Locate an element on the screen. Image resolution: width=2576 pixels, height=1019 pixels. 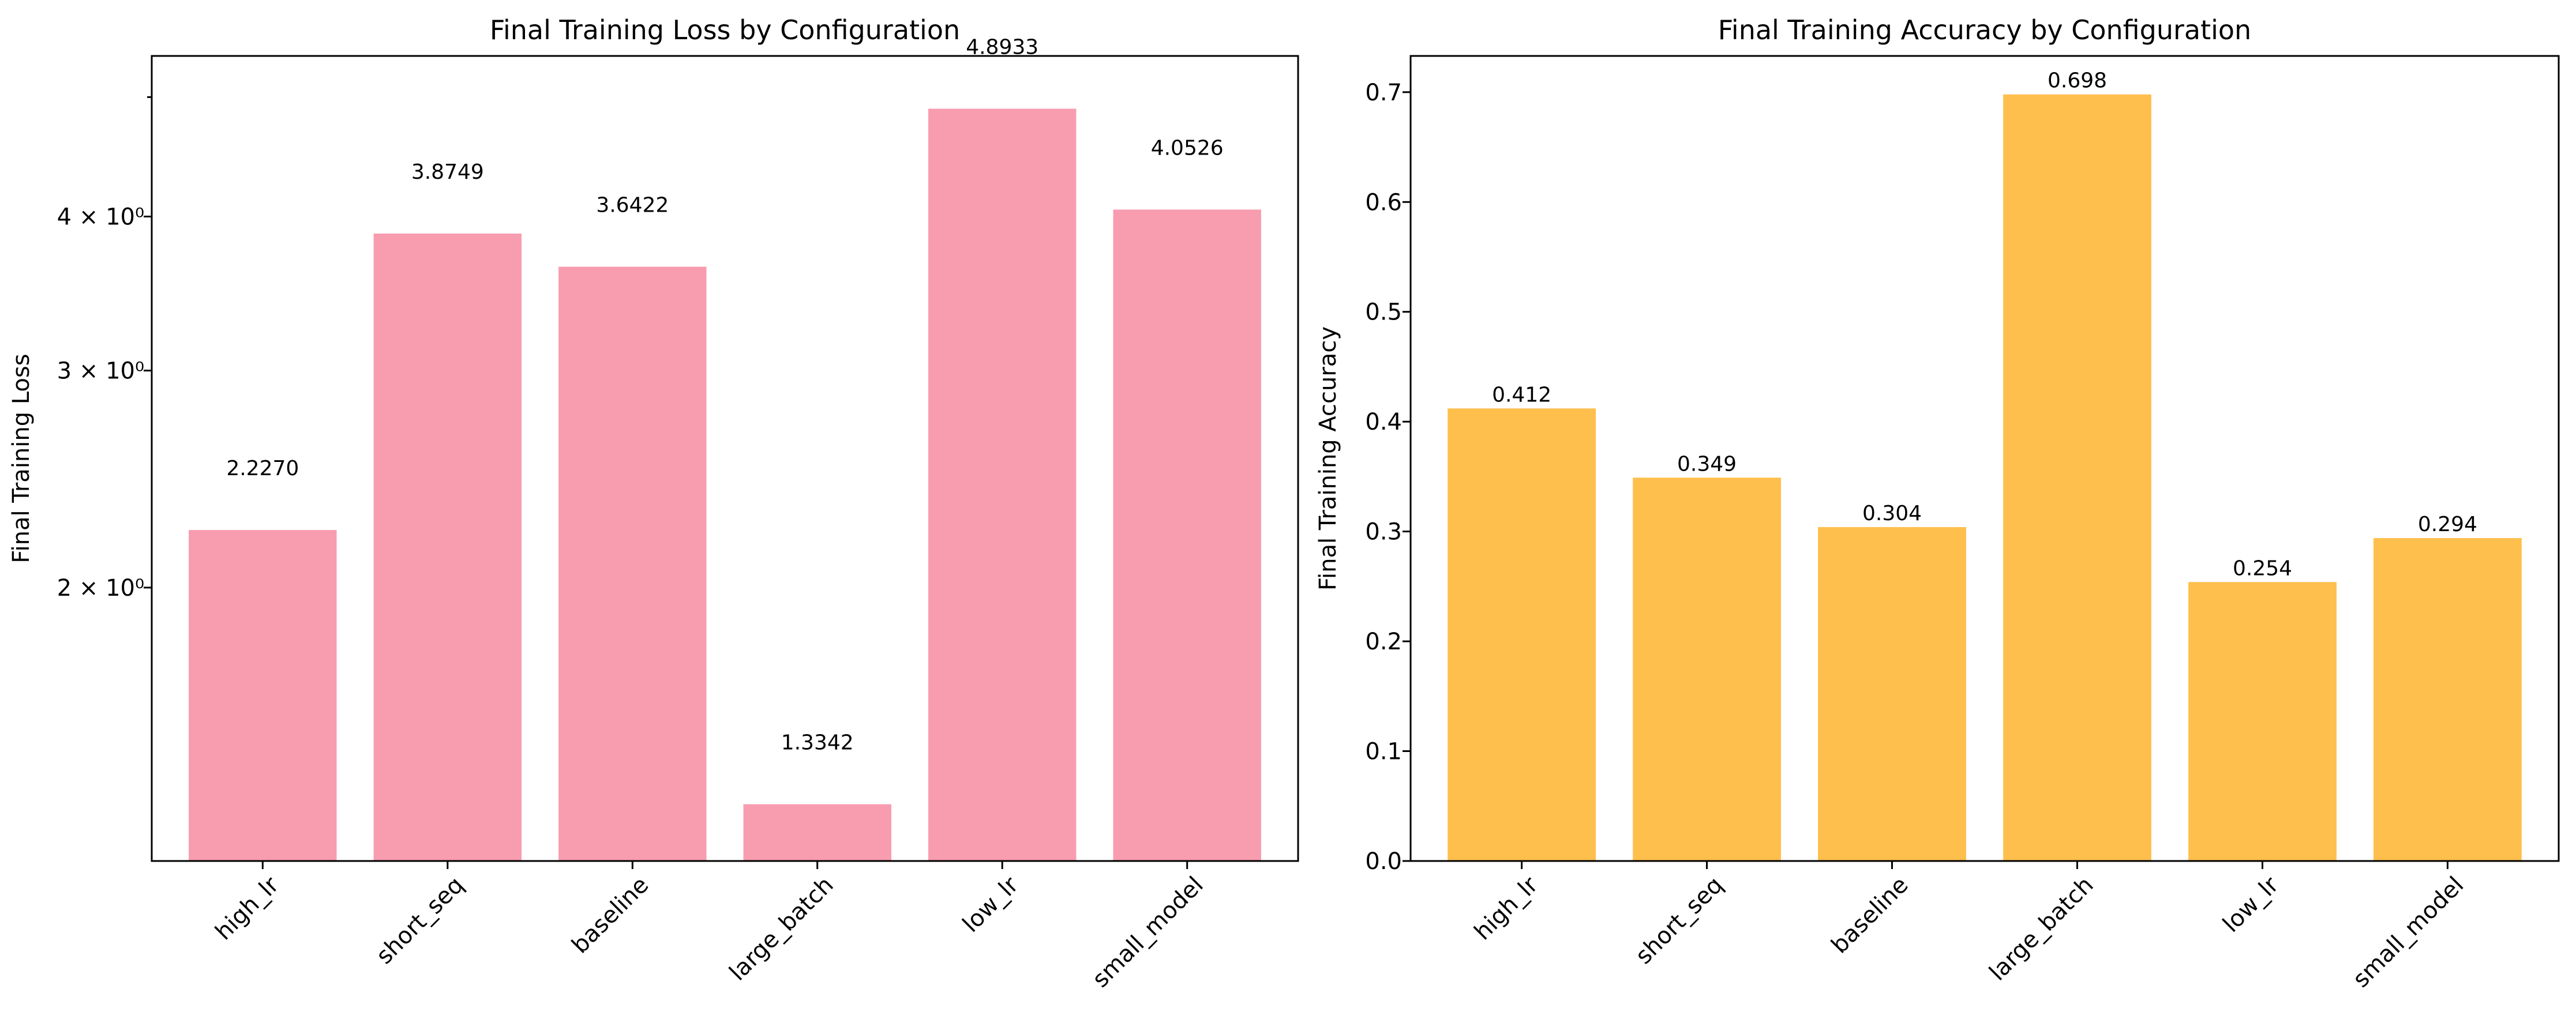
data-label: 0.254 is located at coordinates (2262, 568).